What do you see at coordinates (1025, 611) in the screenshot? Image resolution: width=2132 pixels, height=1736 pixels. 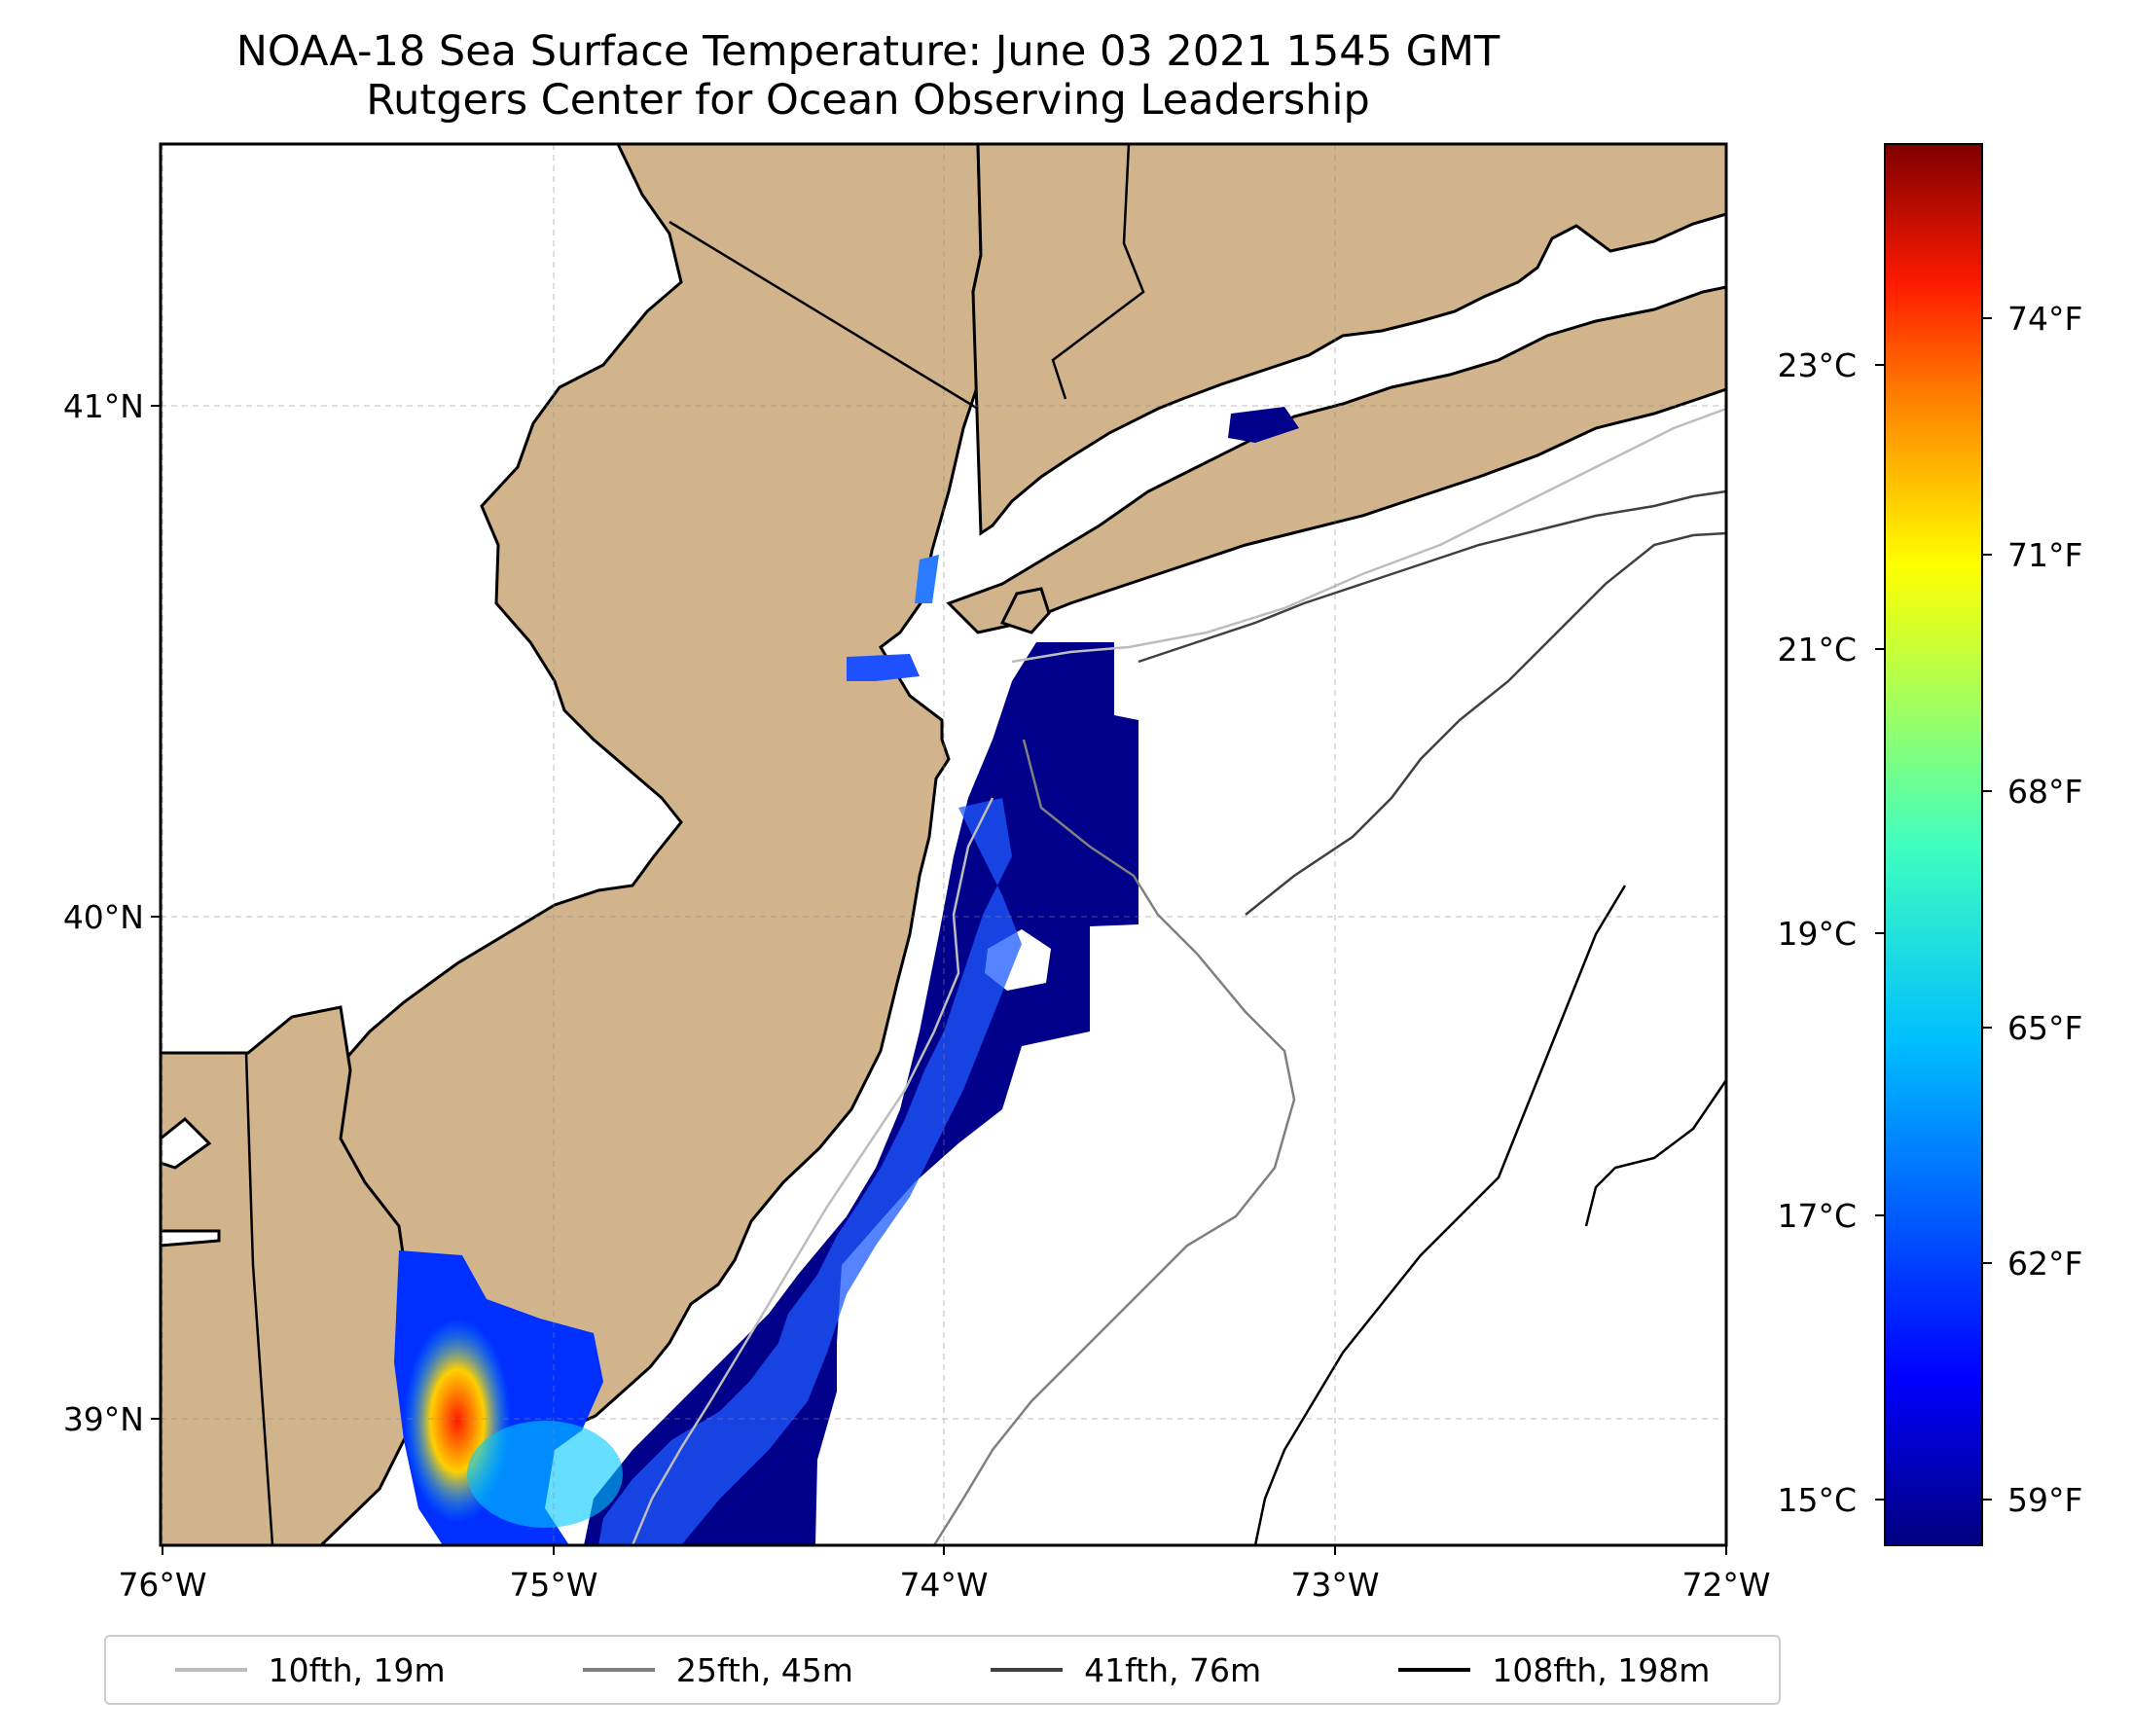 I see `land-staten-island` at bounding box center [1025, 611].